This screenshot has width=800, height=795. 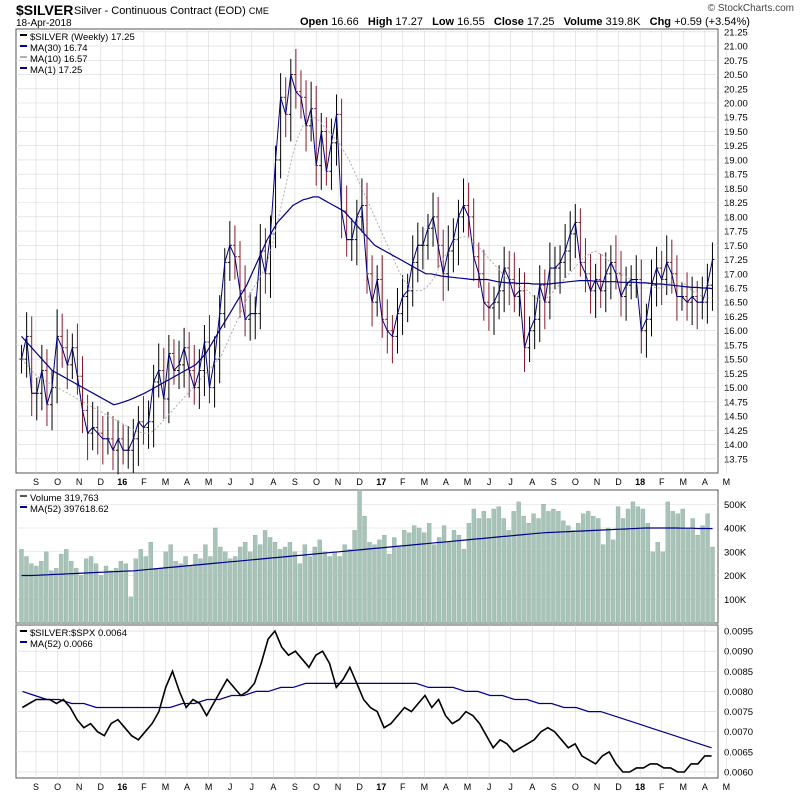 I want to click on price-y-tick: 19.25, so click(x=736, y=146).